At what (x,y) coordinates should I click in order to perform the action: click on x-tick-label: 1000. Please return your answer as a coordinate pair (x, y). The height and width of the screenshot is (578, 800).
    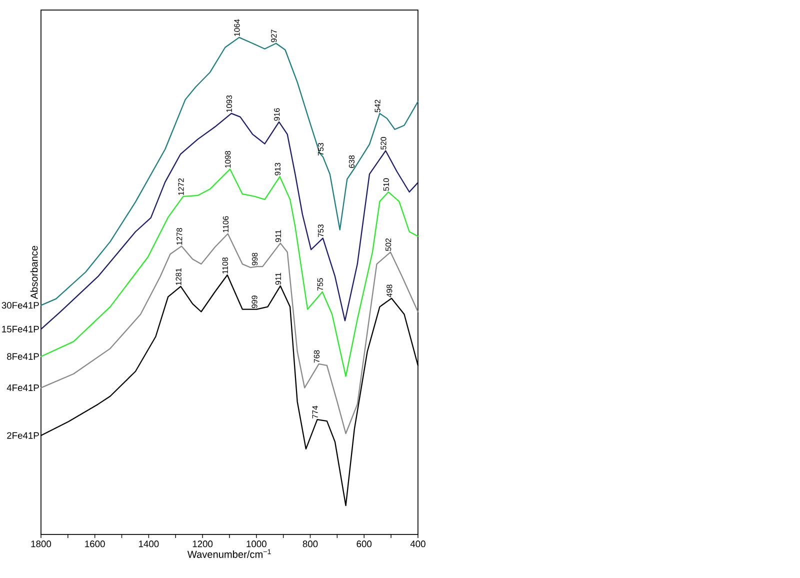
    Looking at the image, I should click on (256, 544).